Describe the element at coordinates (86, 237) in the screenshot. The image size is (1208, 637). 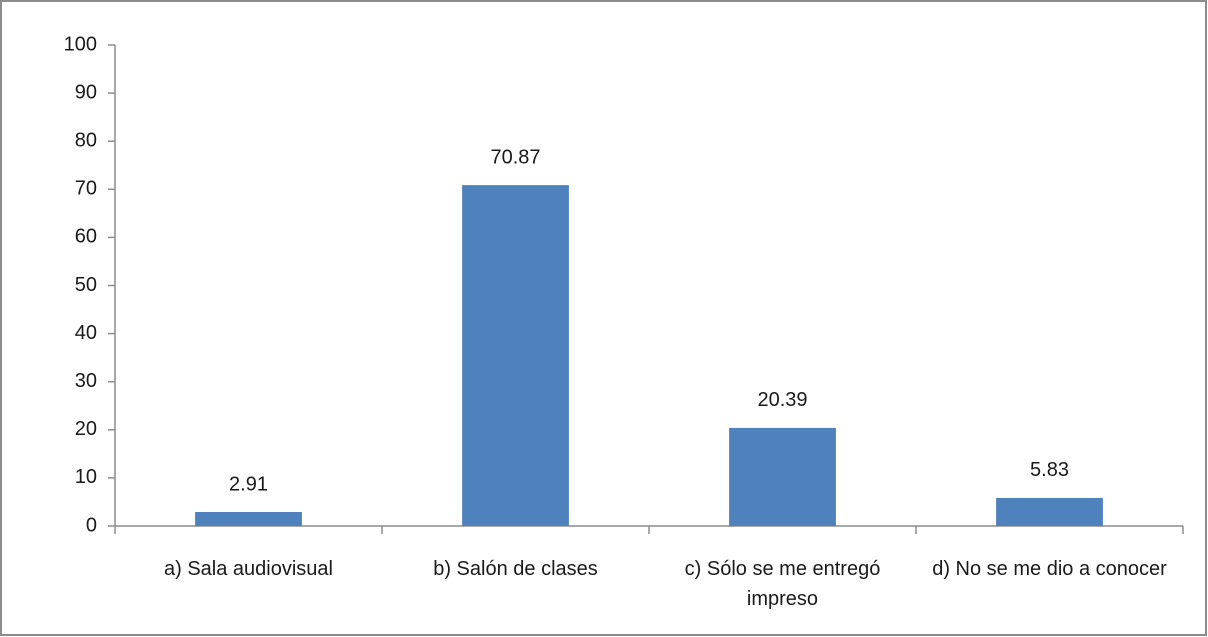
I see `y-tick-label: 60` at that location.